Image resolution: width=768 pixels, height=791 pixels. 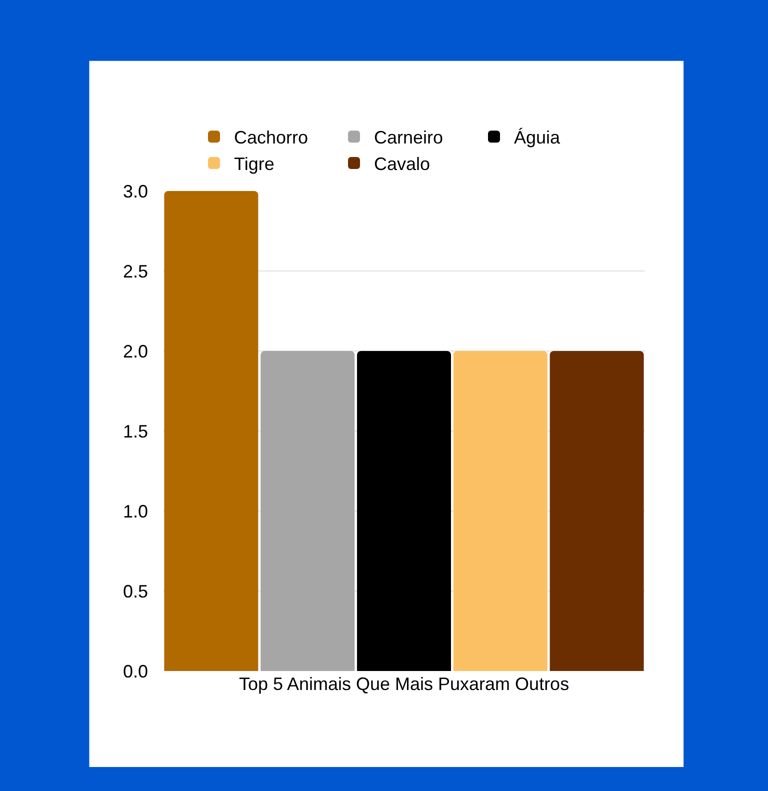 I want to click on legend-label: Cachorro, so click(x=271, y=138).